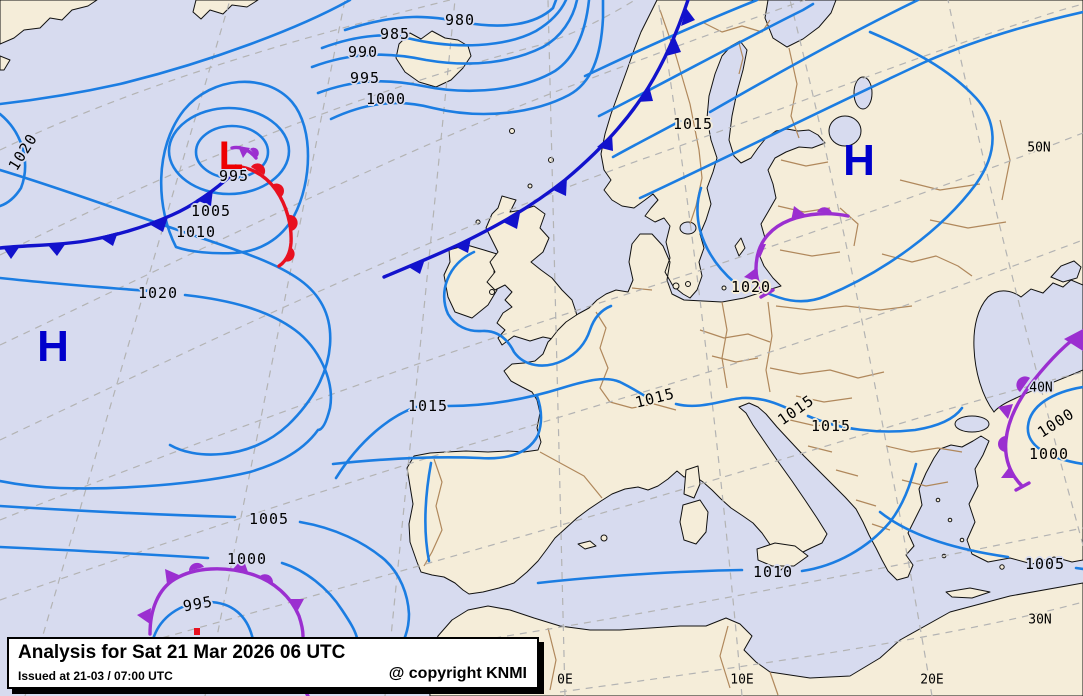 This screenshot has height=696, width=1083. What do you see at coordinates (565, 680) in the screenshot?
I see `grid-label: 0E` at bounding box center [565, 680].